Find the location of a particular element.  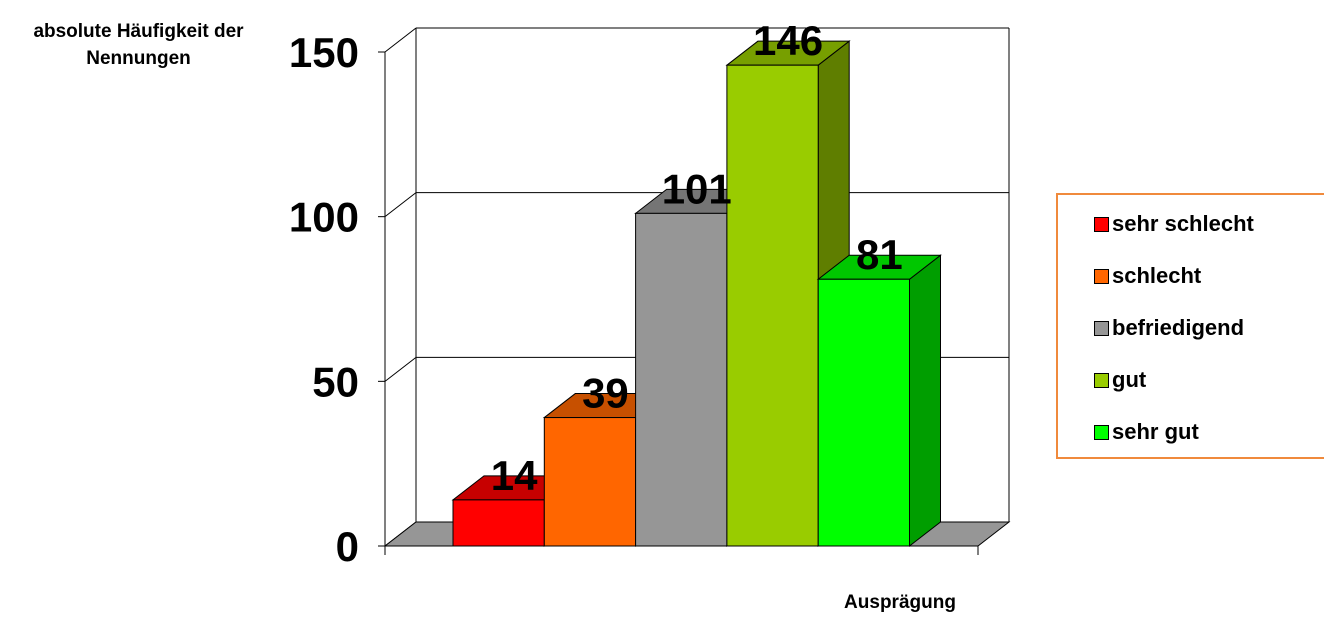

y-tick-label: 100 is located at coordinates (324, 217).